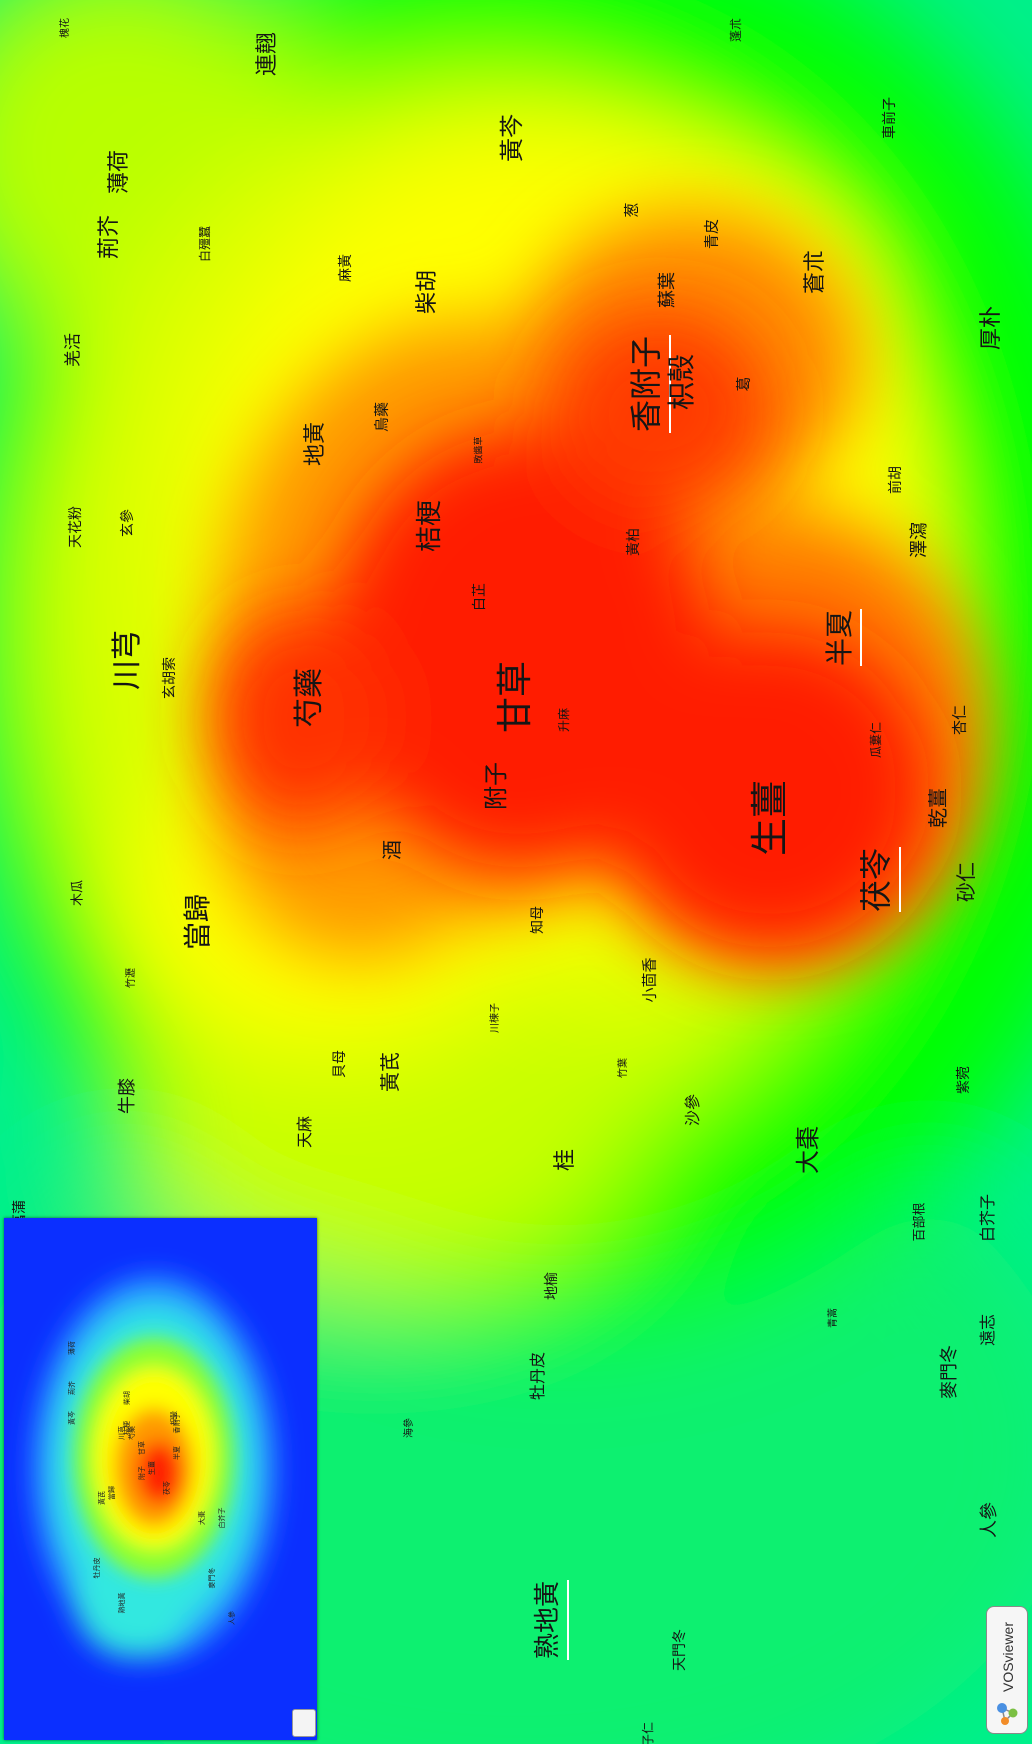  What do you see at coordinates (1008, 1657) in the screenshot?
I see `vosviewer-badge-text: VOSviewer` at bounding box center [1008, 1657].